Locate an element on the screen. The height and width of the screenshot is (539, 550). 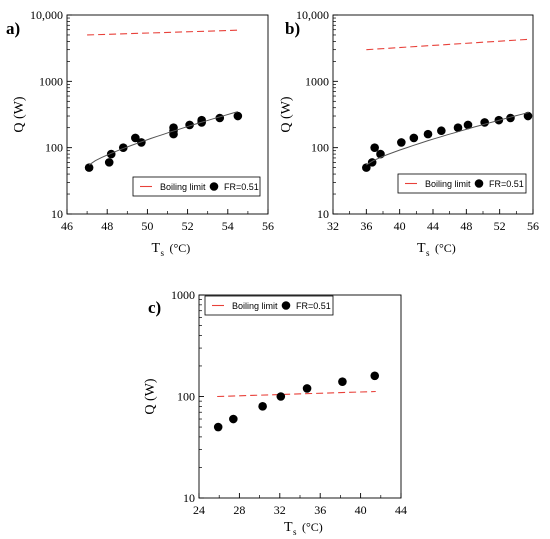
x-tick-label: 54 is located at coordinates (228, 226).